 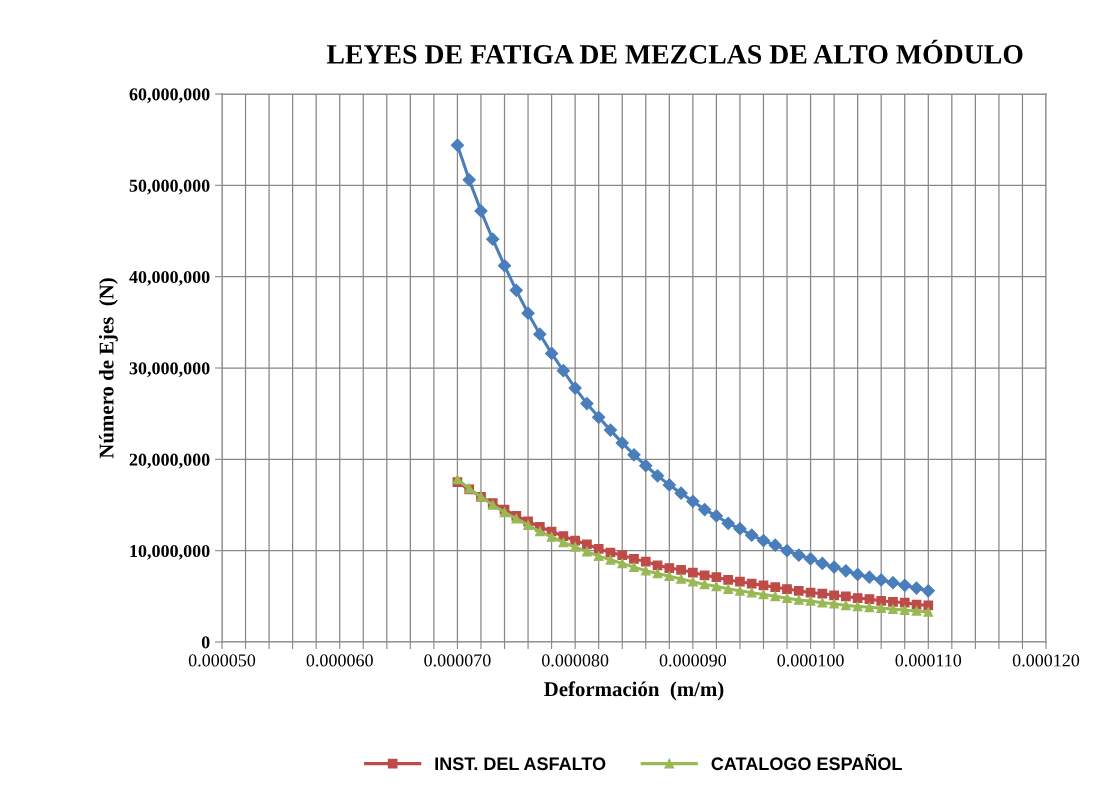 What do you see at coordinates (205, 642) in the screenshot?
I see `y-tick-label: 0` at bounding box center [205, 642].